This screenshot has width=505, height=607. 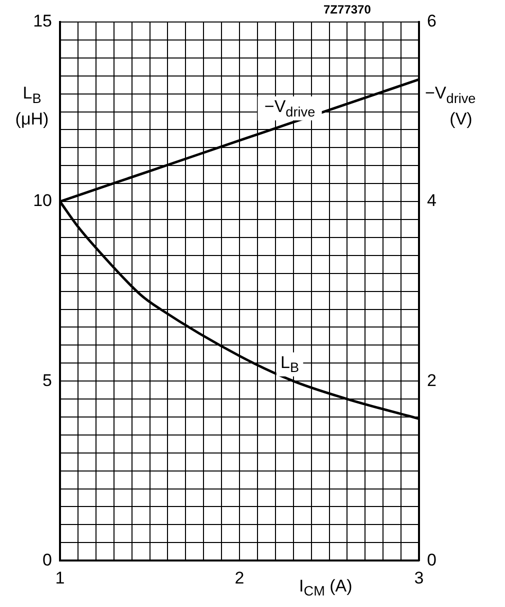 What do you see at coordinates (47, 380) in the screenshot?
I see `y-tick-label: 5` at bounding box center [47, 380].